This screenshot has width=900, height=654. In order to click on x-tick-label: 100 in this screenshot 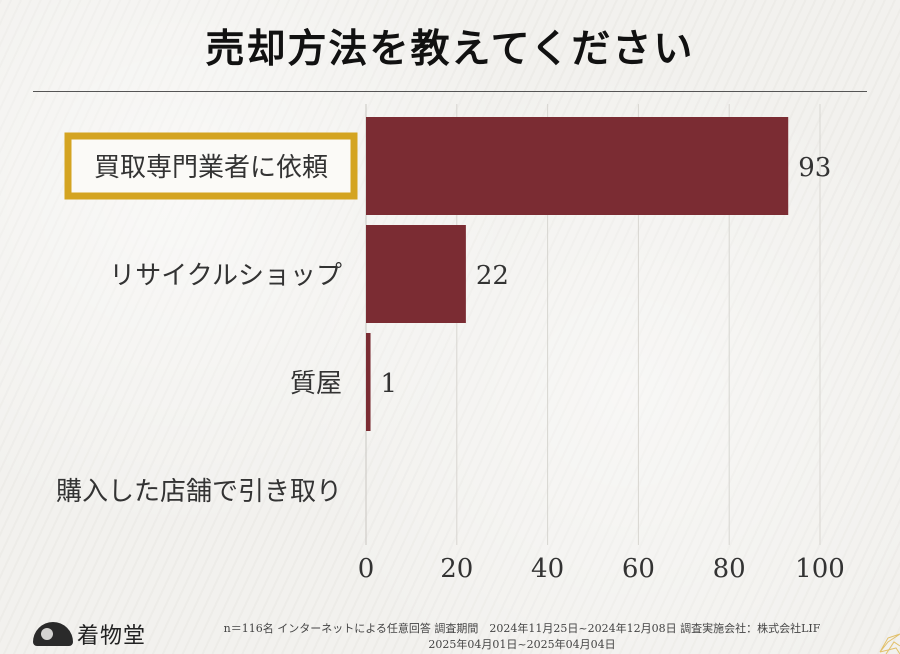, I will do `click(820, 569)`.